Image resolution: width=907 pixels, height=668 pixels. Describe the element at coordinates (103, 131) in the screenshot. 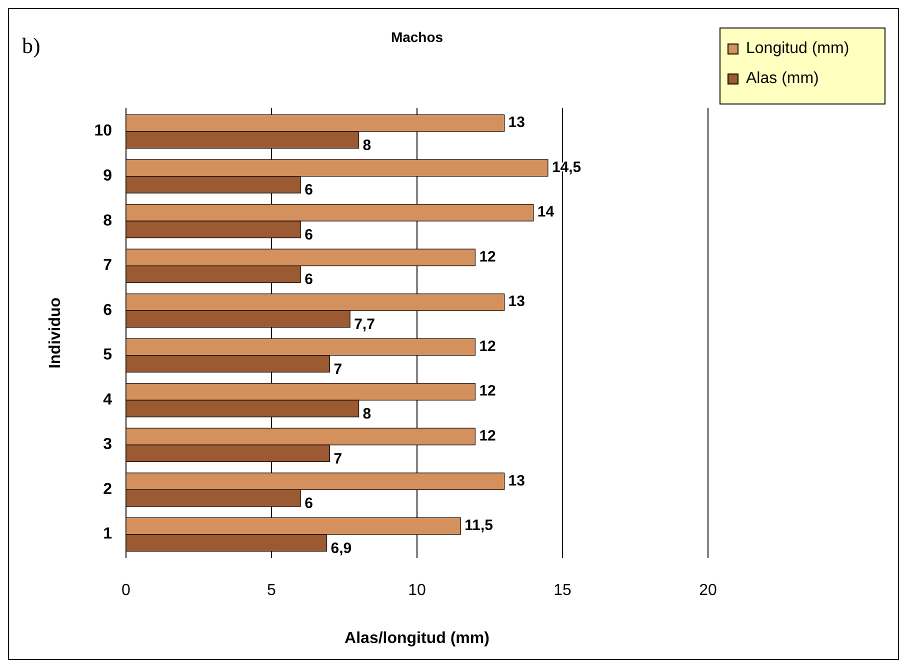

I see `y-tick-label: 10` at that location.